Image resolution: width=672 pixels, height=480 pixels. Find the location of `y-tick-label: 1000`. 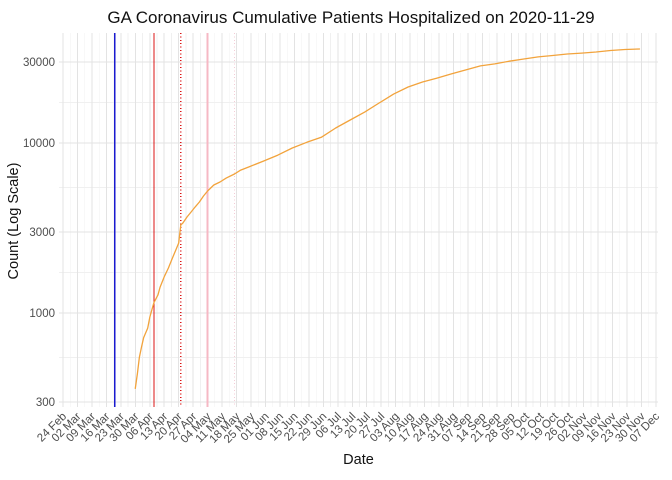

y-tick-label: 1000 is located at coordinates (42, 314).